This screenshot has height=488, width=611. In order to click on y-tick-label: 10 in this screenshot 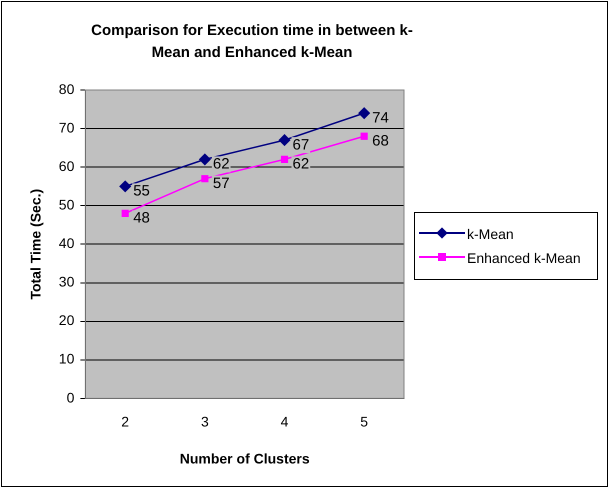, I will do `click(66, 358)`.